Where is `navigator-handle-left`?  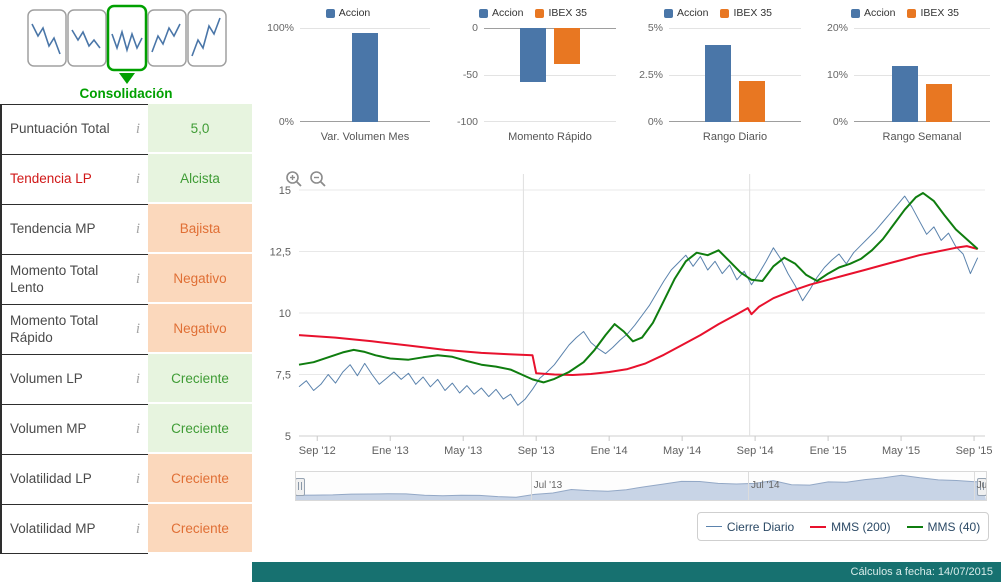 navigator-handle-left is located at coordinates (300, 487).